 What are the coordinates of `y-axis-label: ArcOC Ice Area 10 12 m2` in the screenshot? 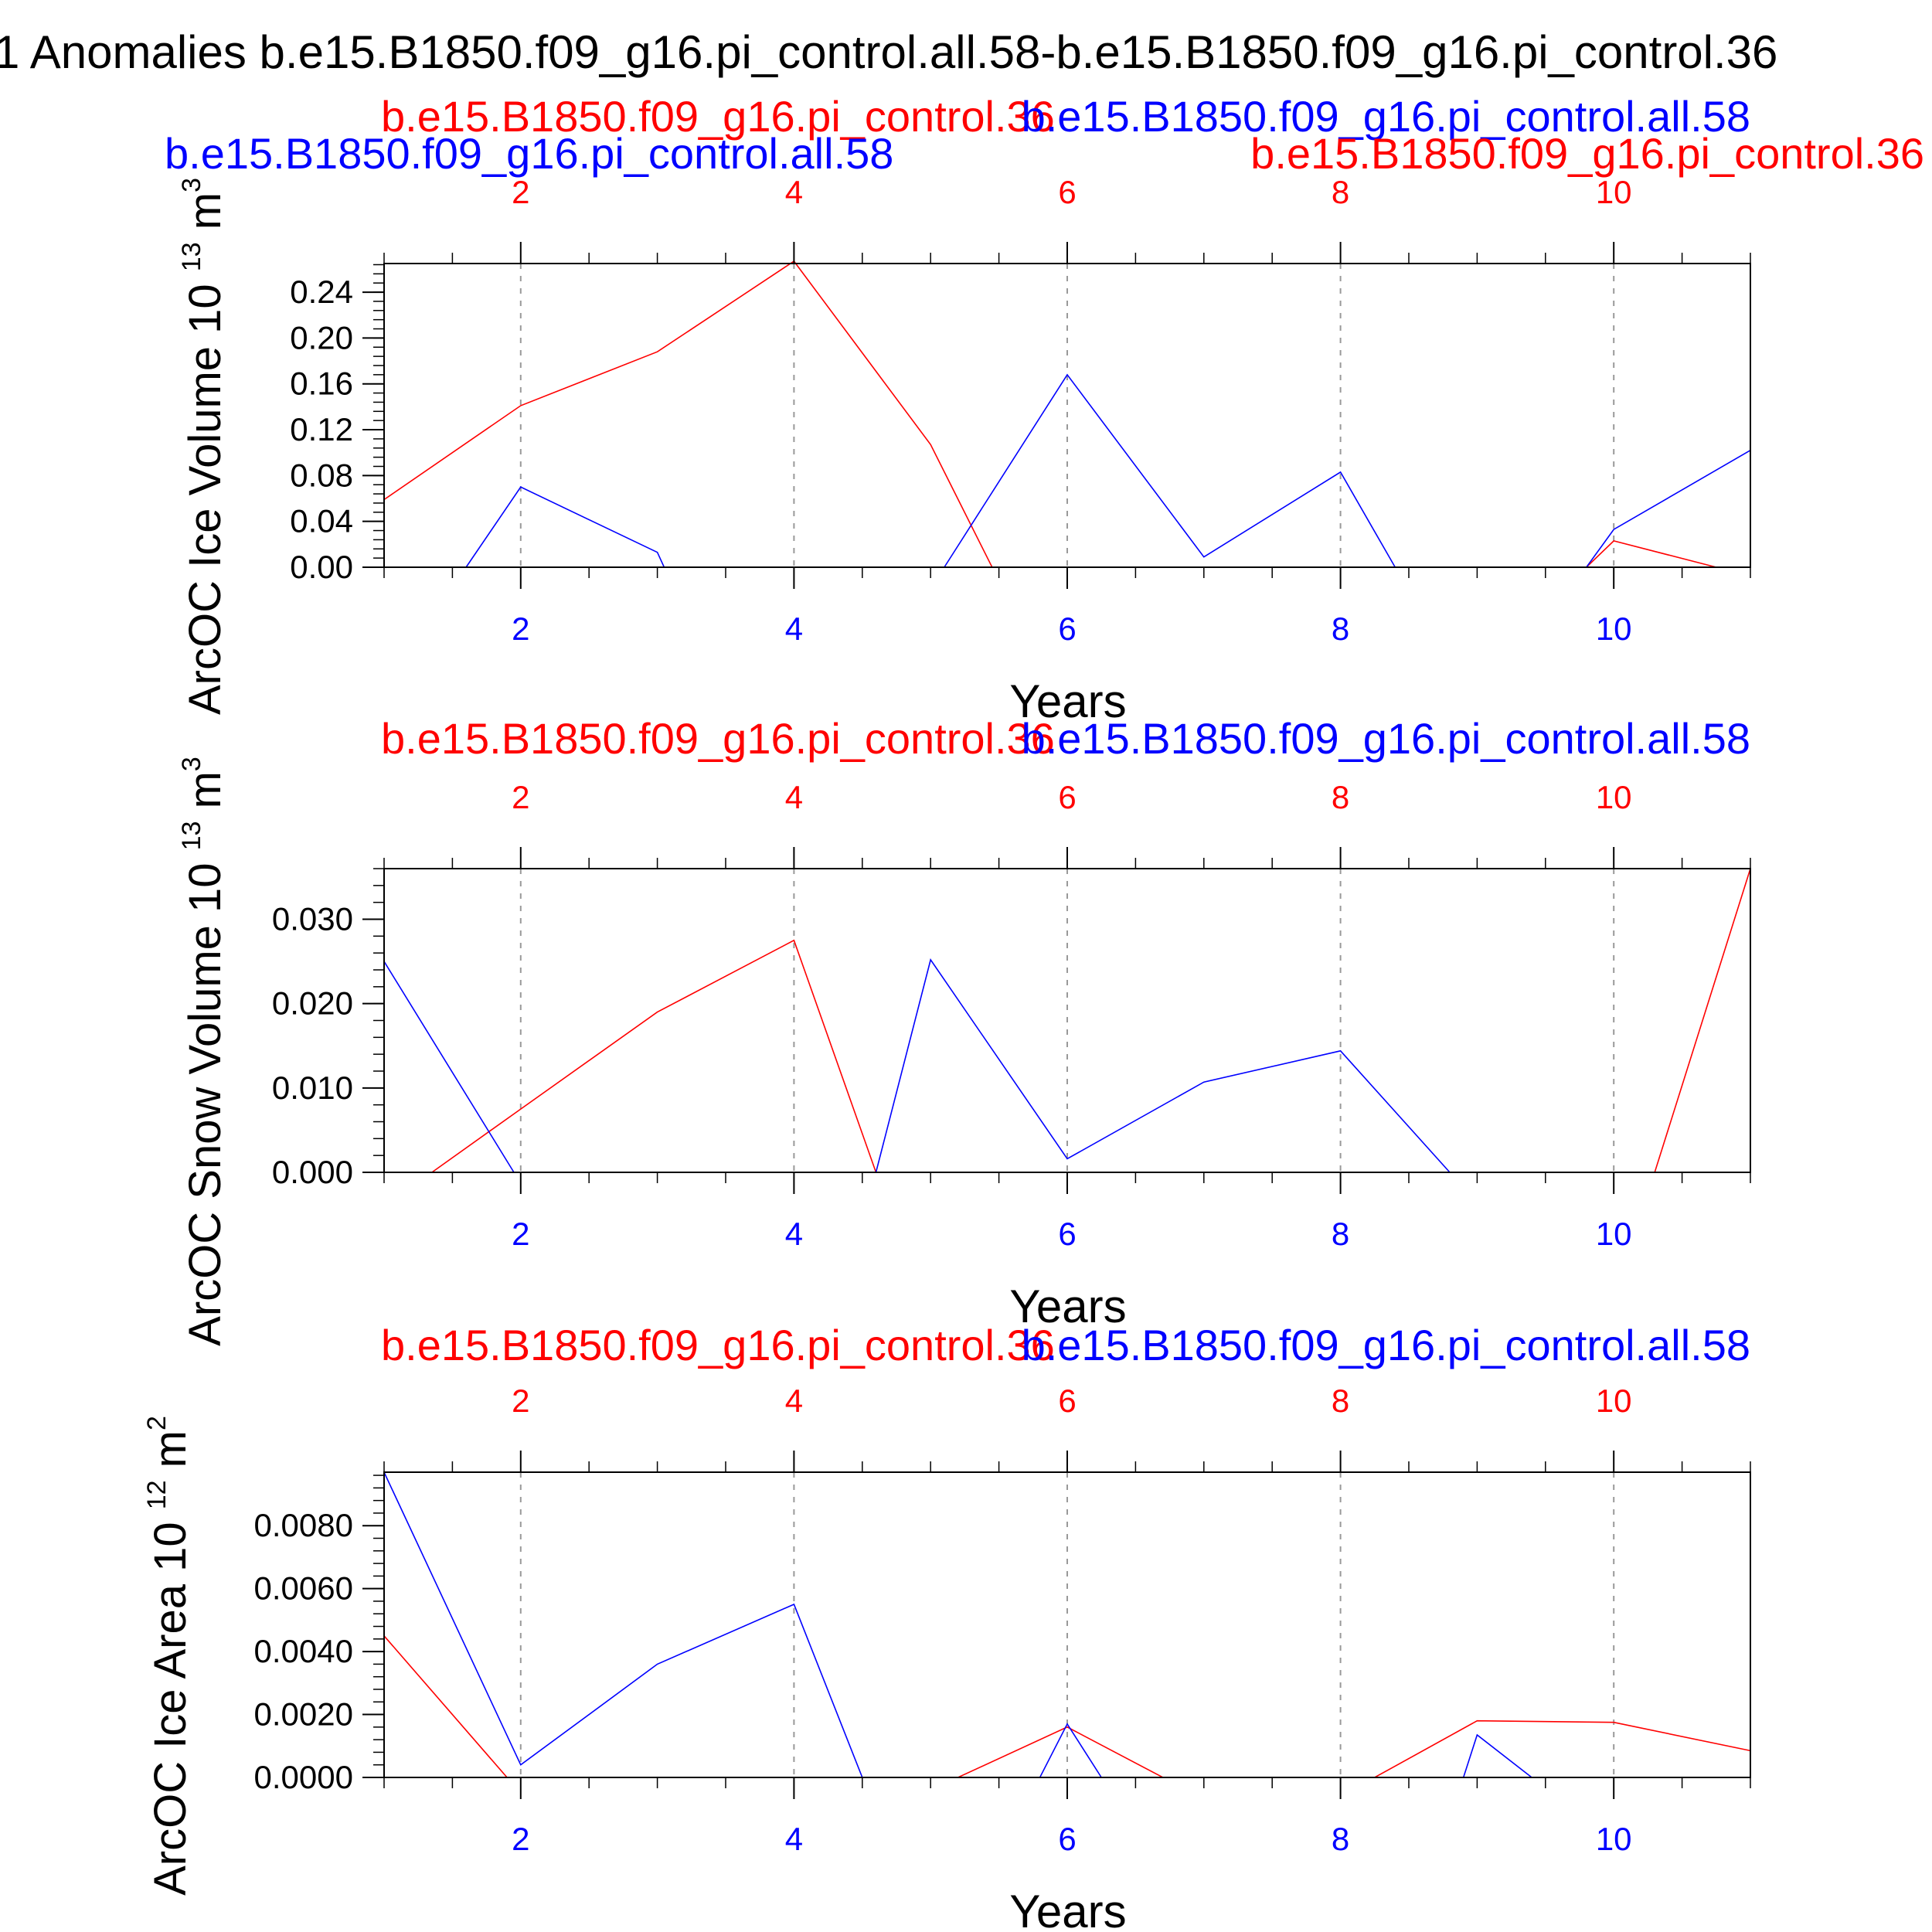 It's located at (169, 1656).